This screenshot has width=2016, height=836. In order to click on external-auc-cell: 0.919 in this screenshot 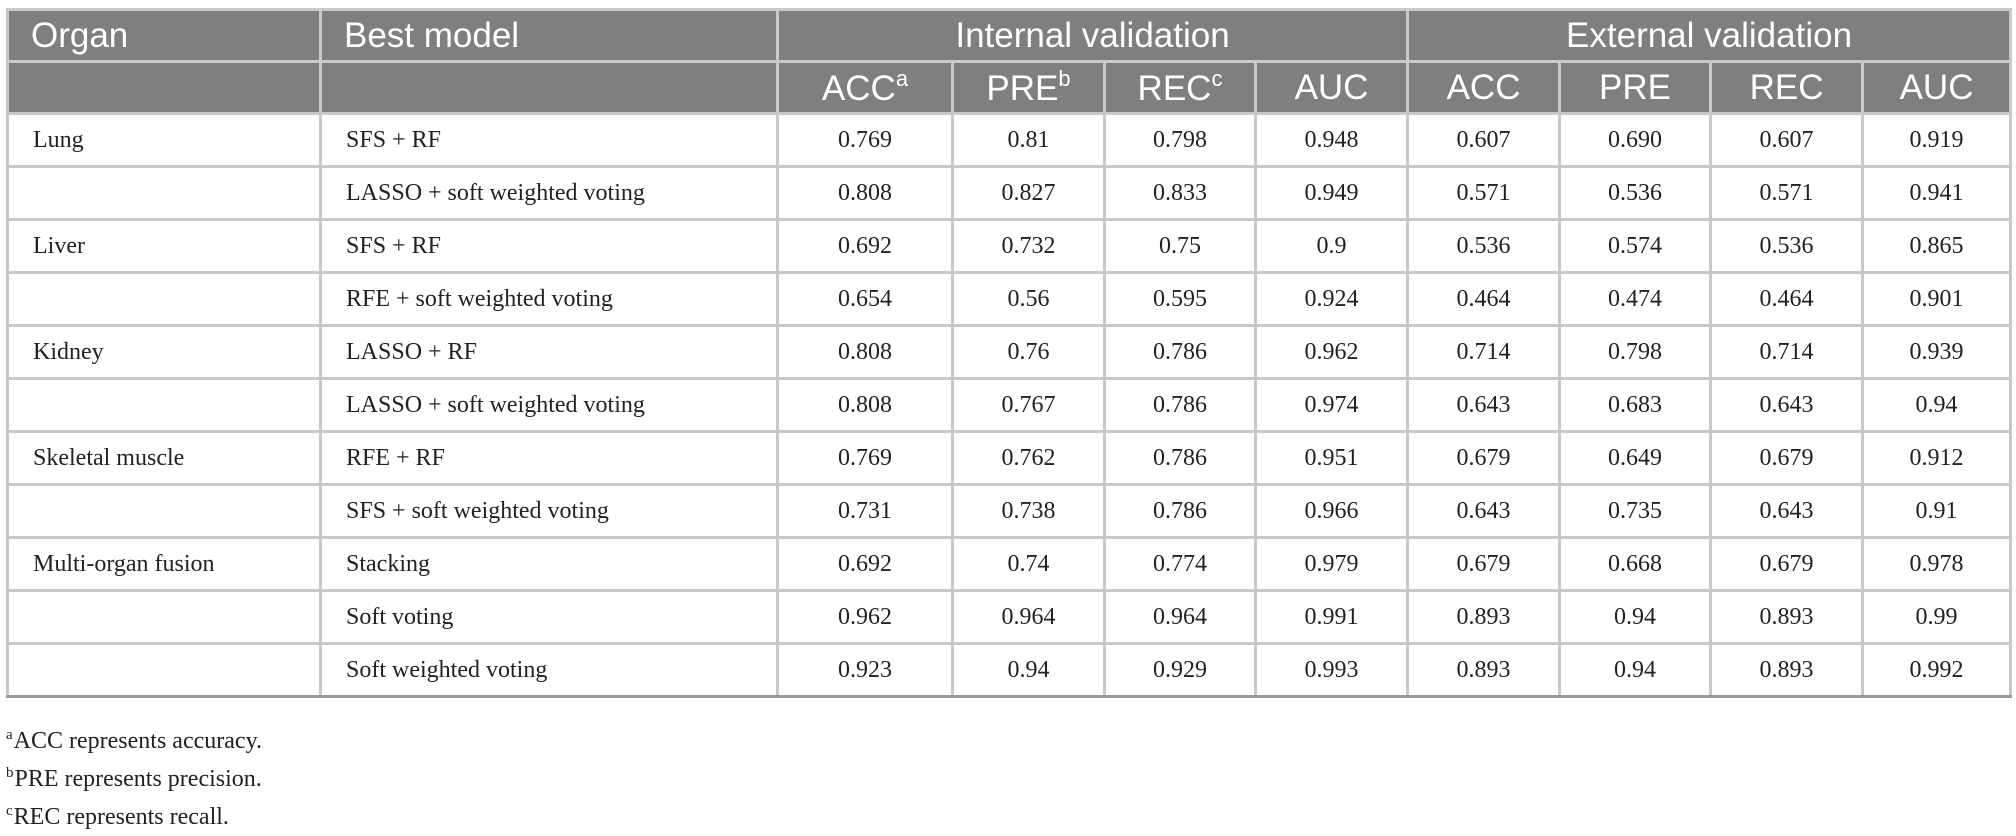, I will do `click(1937, 140)`.